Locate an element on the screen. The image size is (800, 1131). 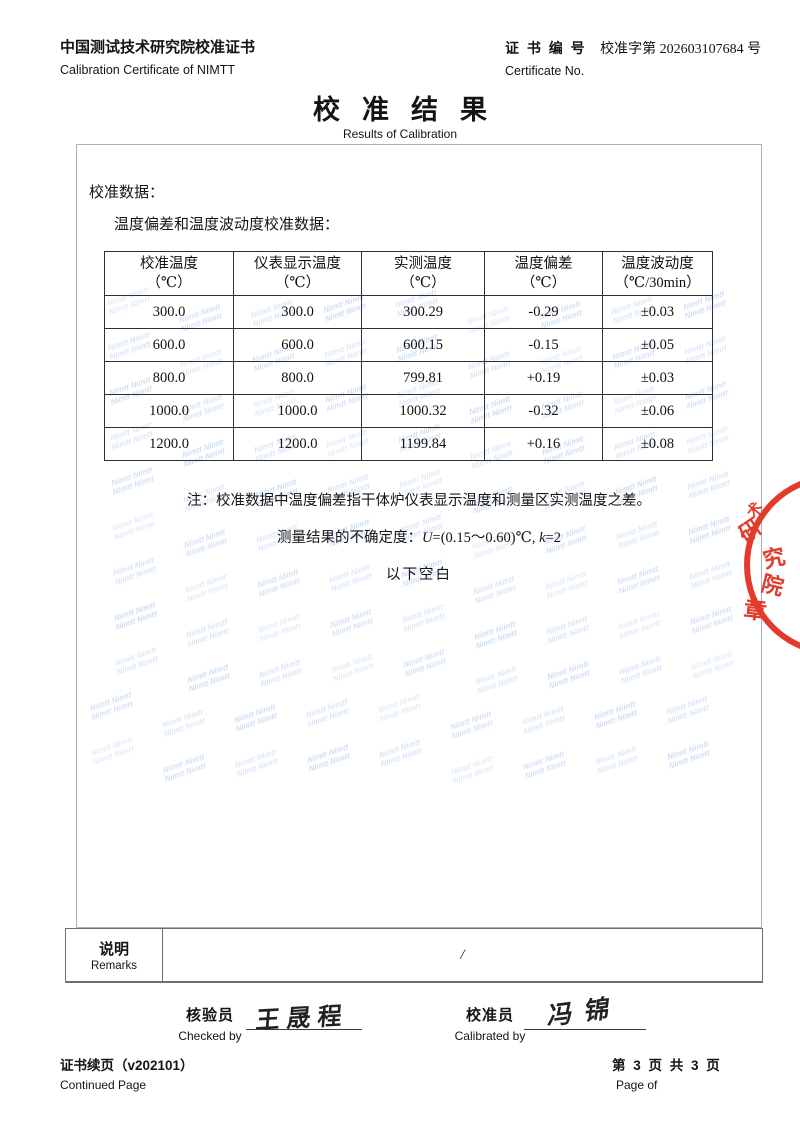
remarks-box: 说明 Remarks / is located at coordinates (414, 955).